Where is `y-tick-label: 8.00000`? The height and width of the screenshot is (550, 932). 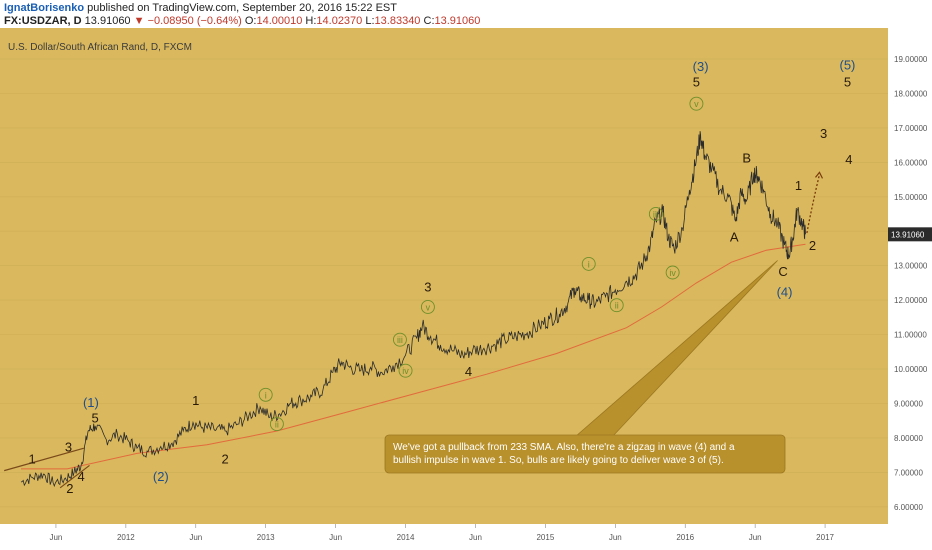
y-tick-label: 8.00000 is located at coordinates (908, 438).